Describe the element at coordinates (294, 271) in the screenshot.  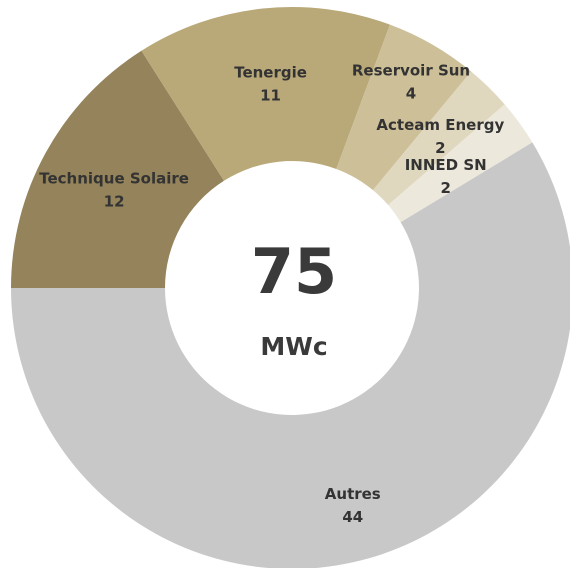
I see `center-value: 75` at that location.